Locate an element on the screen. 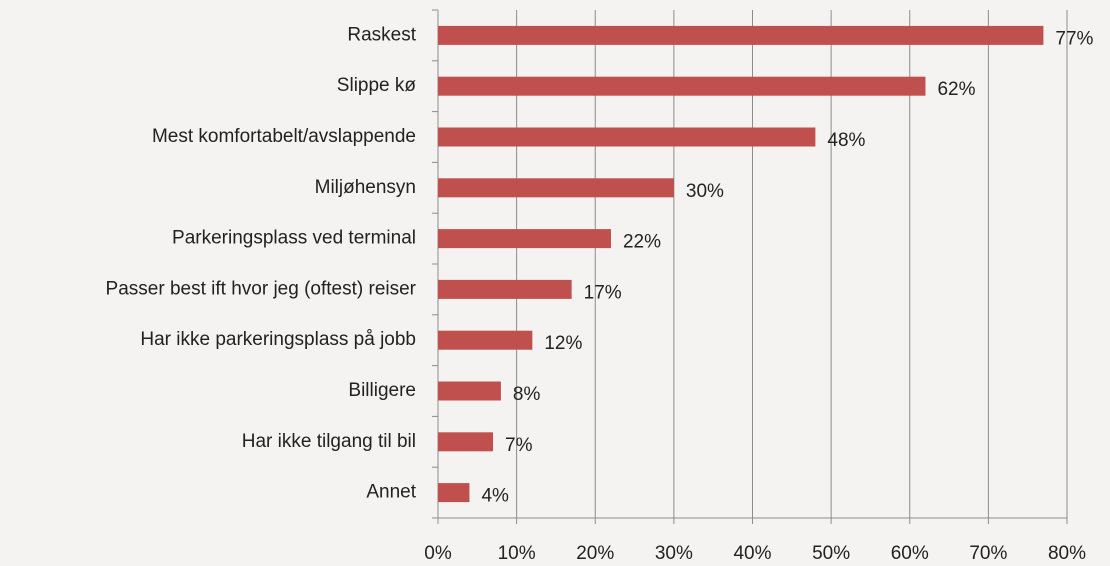 The image size is (1110, 566). y-tick-label: Billigere is located at coordinates (382, 390).